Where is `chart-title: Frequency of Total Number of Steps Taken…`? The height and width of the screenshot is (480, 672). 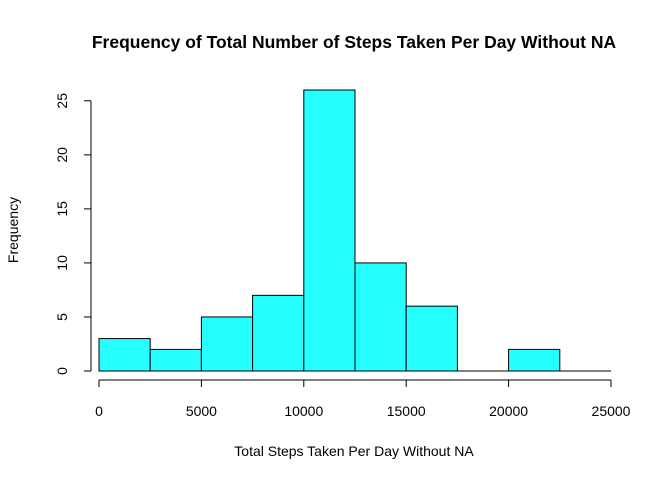
chart-title: Frequency of Total Number of Steps Taken… is located at coordinates (354, 42).